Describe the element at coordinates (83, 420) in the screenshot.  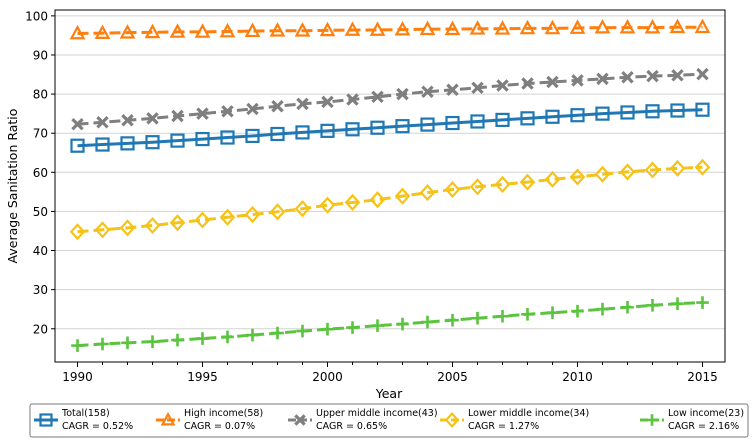
I see `legend-entry: Total(158) CAGR = 0.52%` at that location.